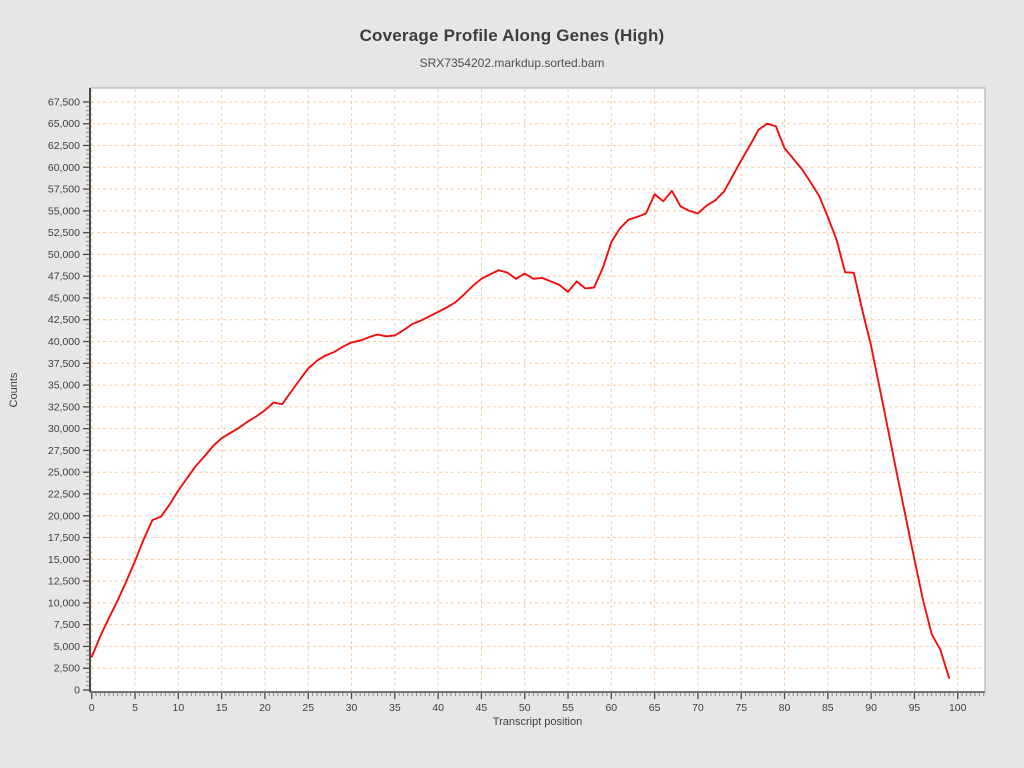 The height and width of the screenshot is (768, 1024). I want to click on svg-text: 15, so click(222, 708).